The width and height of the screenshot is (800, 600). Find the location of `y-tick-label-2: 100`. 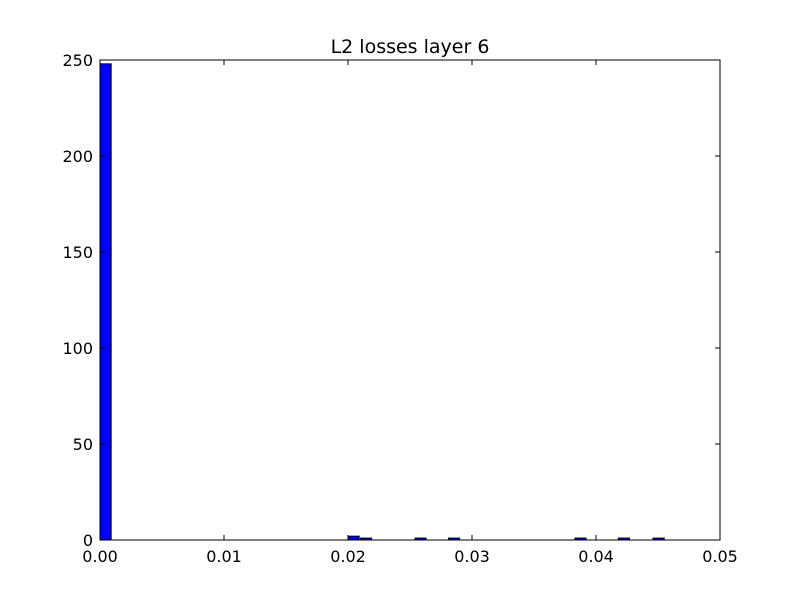

y-tick-label-2: 100 is located at coordinates (77, 348).